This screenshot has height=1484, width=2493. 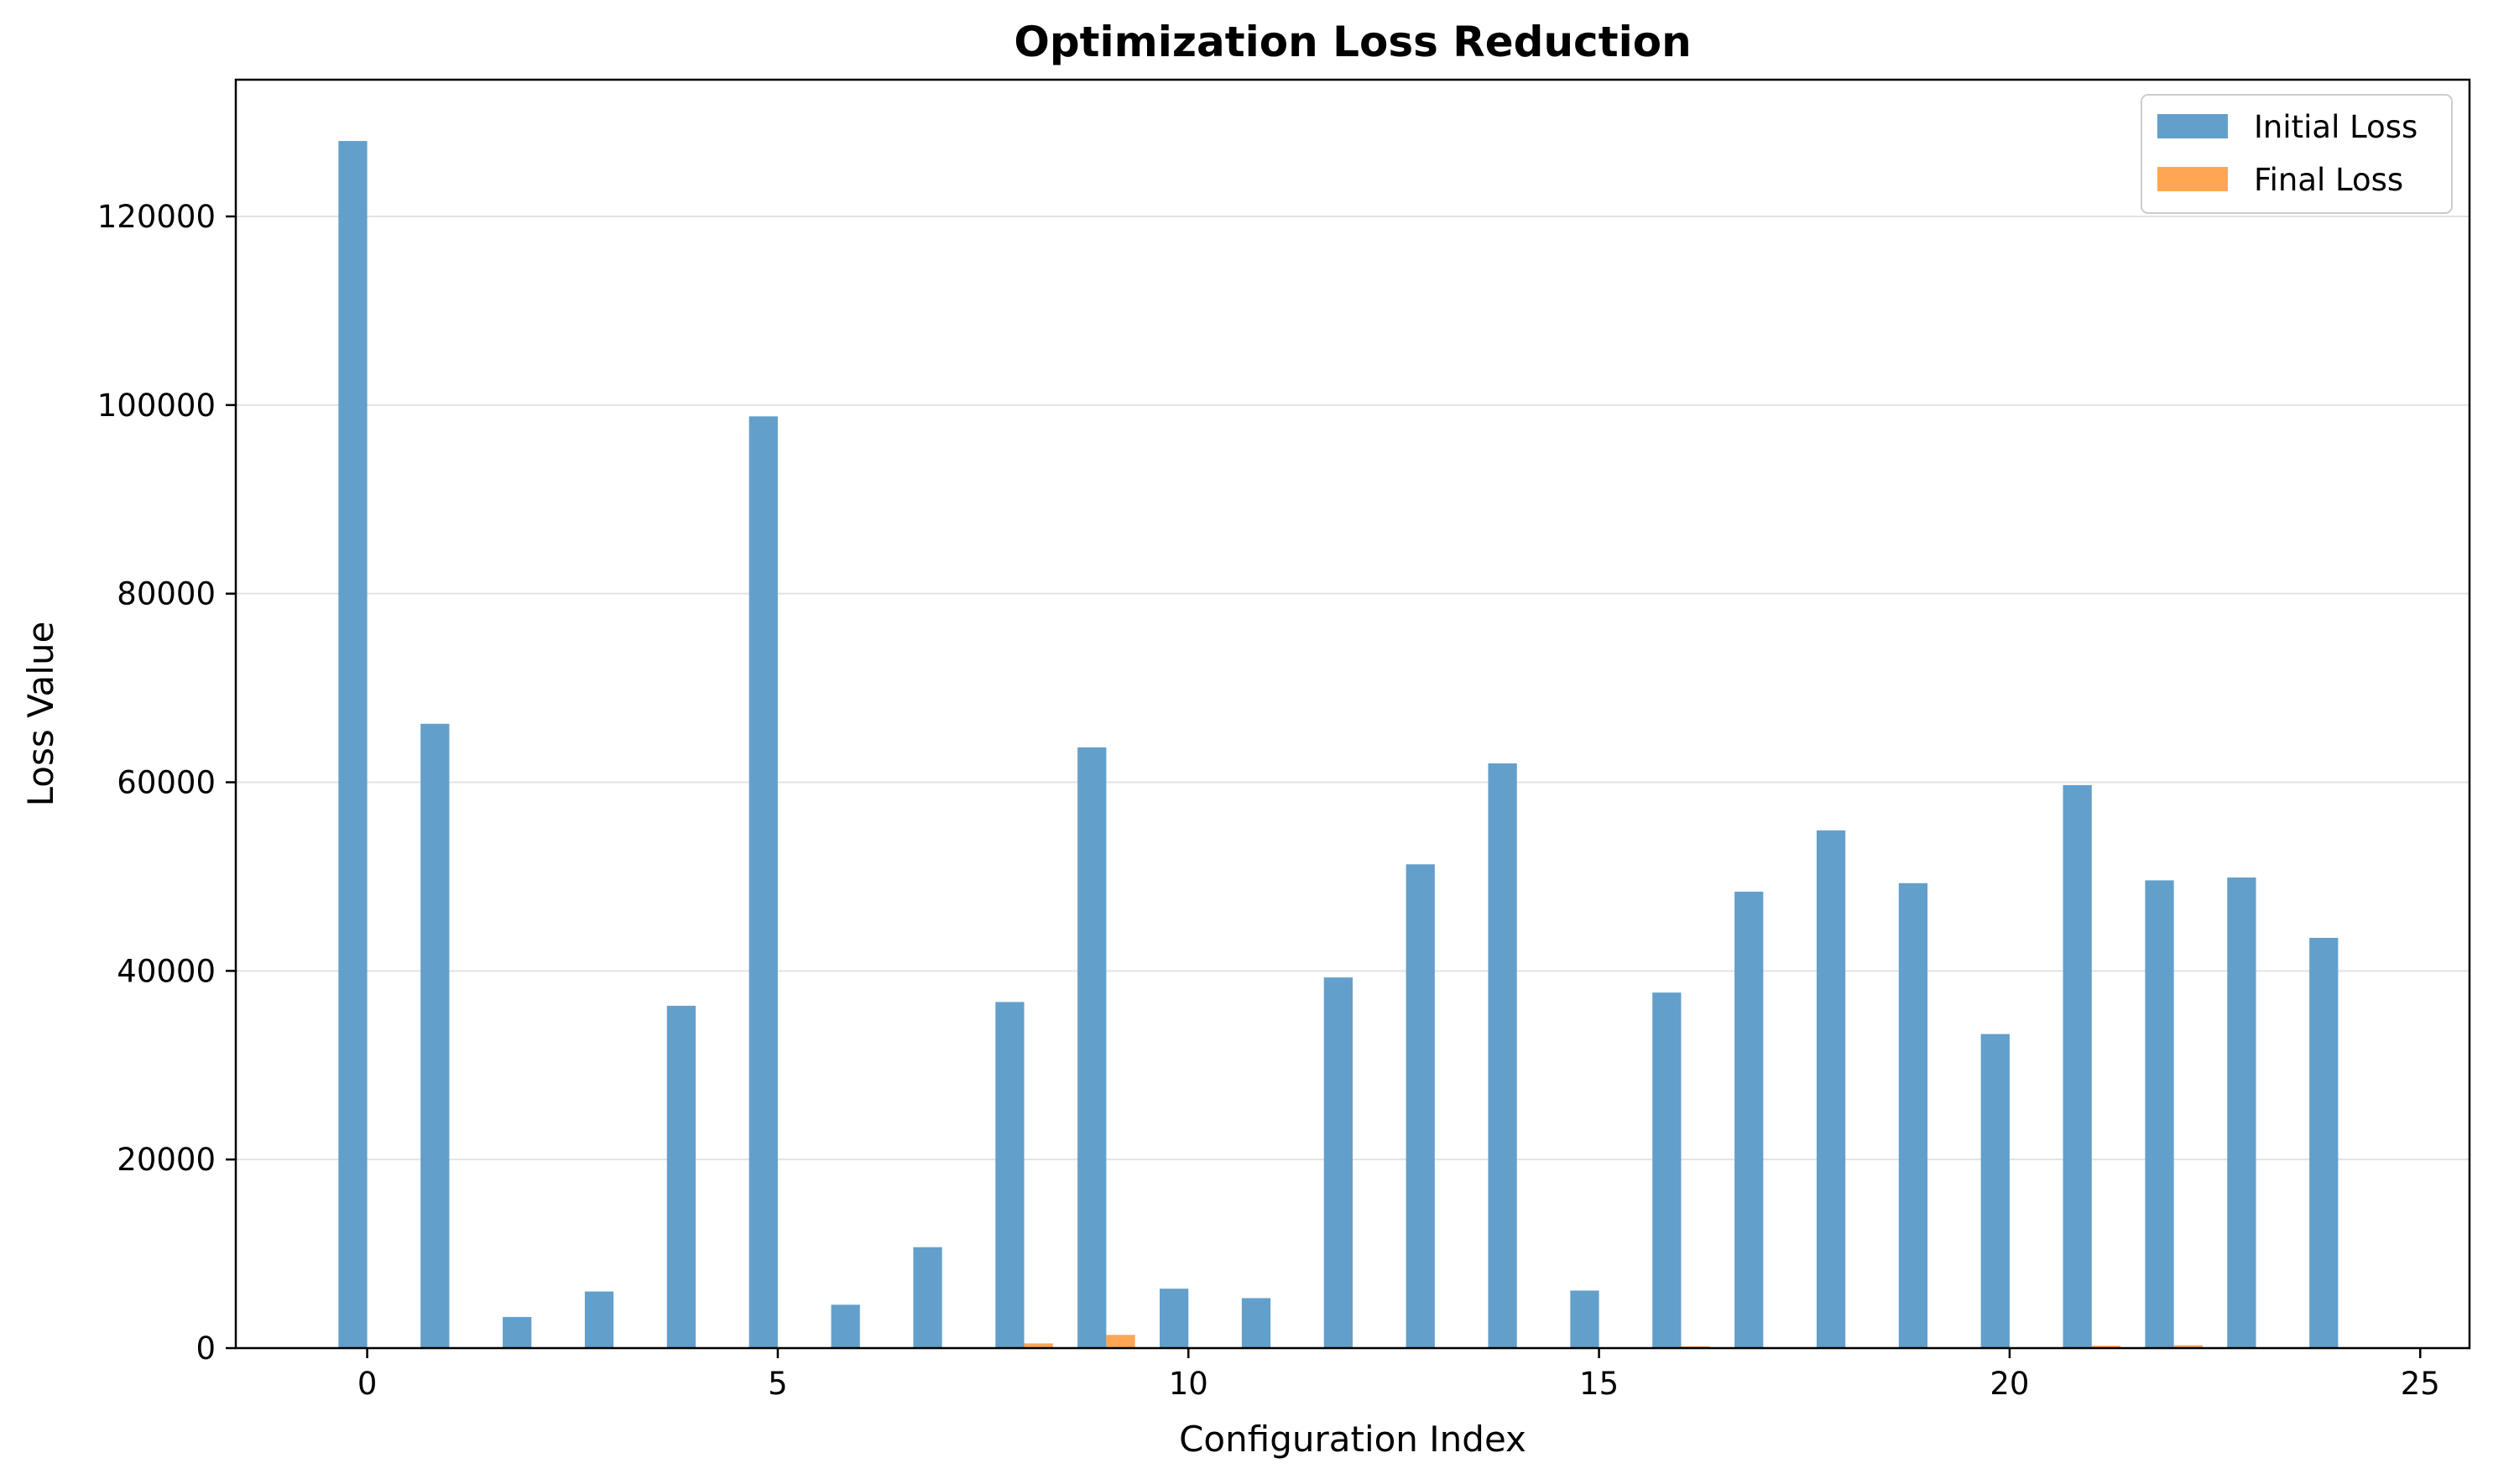 I want to click on y-tick-label: 60000, so click(x=166, y=783).